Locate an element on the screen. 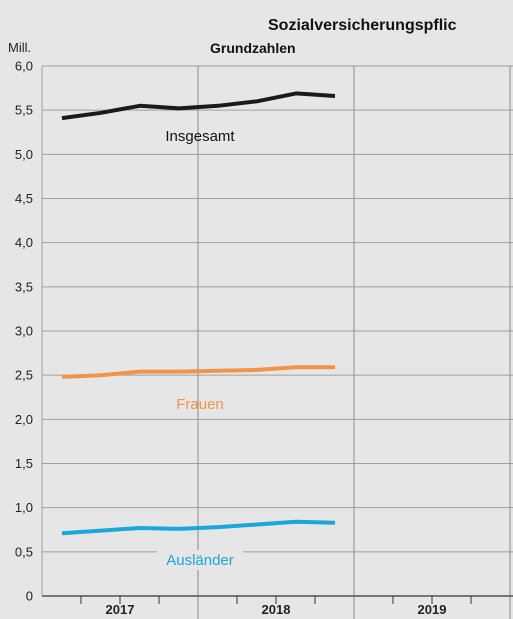 The width and height of the screenshot is (513, 619). x-year-label: 2018 is located at coordinates (276, 609).